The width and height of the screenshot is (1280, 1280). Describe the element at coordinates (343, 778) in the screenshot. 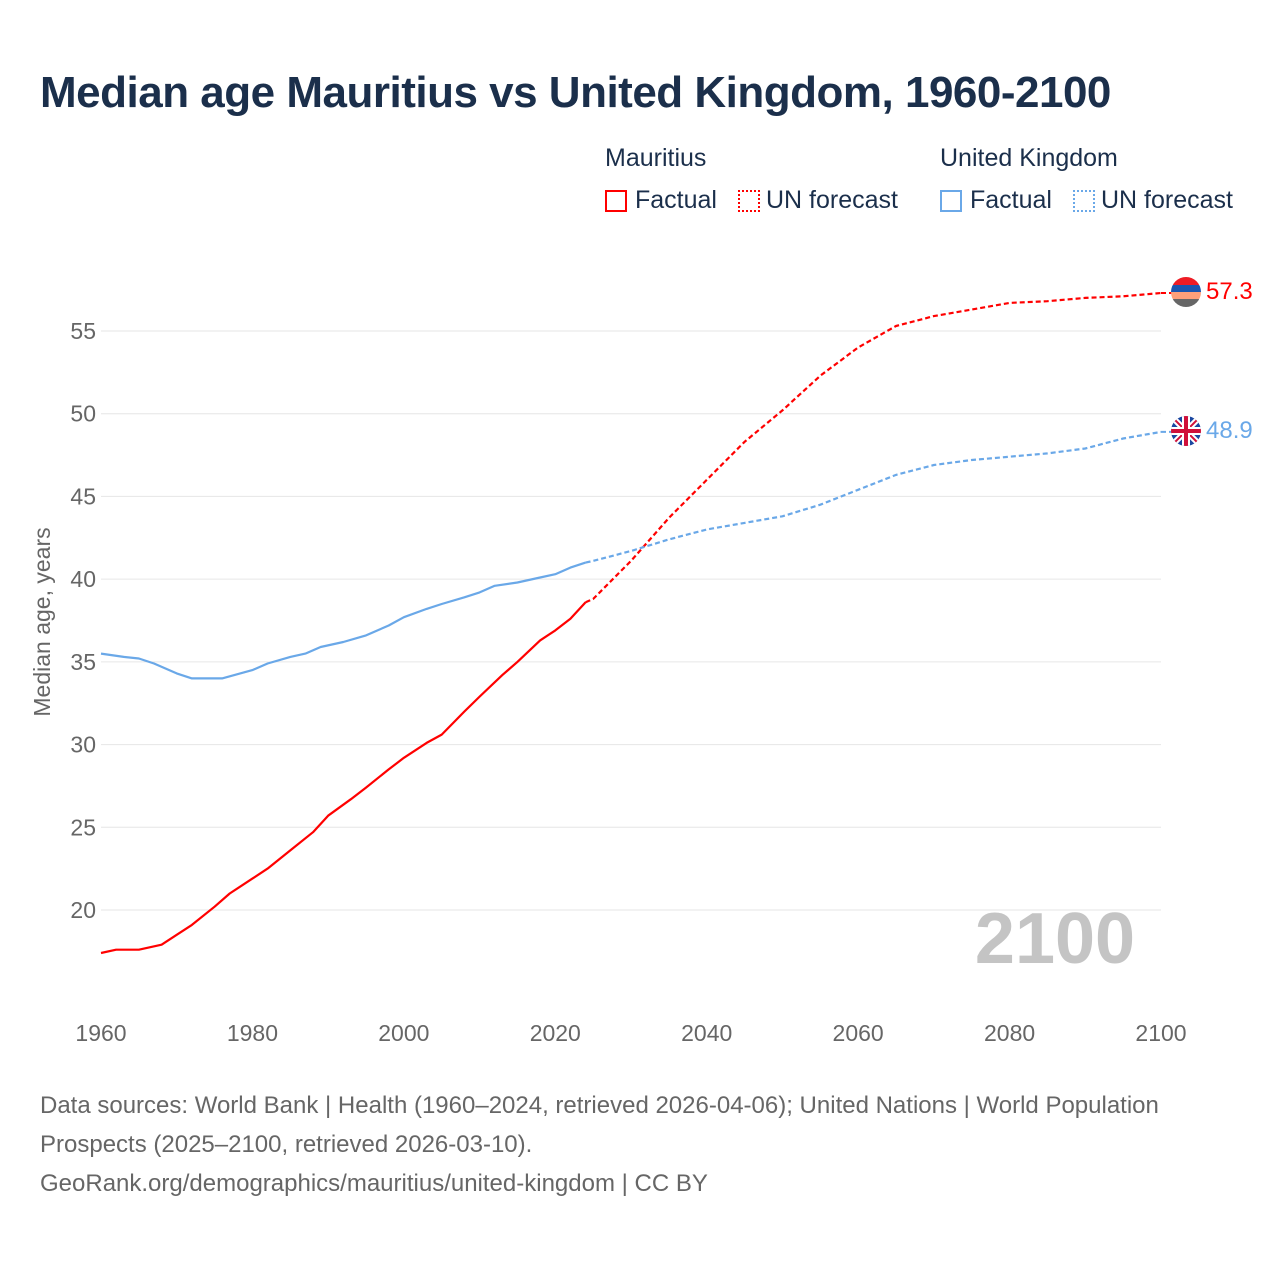

I see `mauritius-factual-line` at that location.